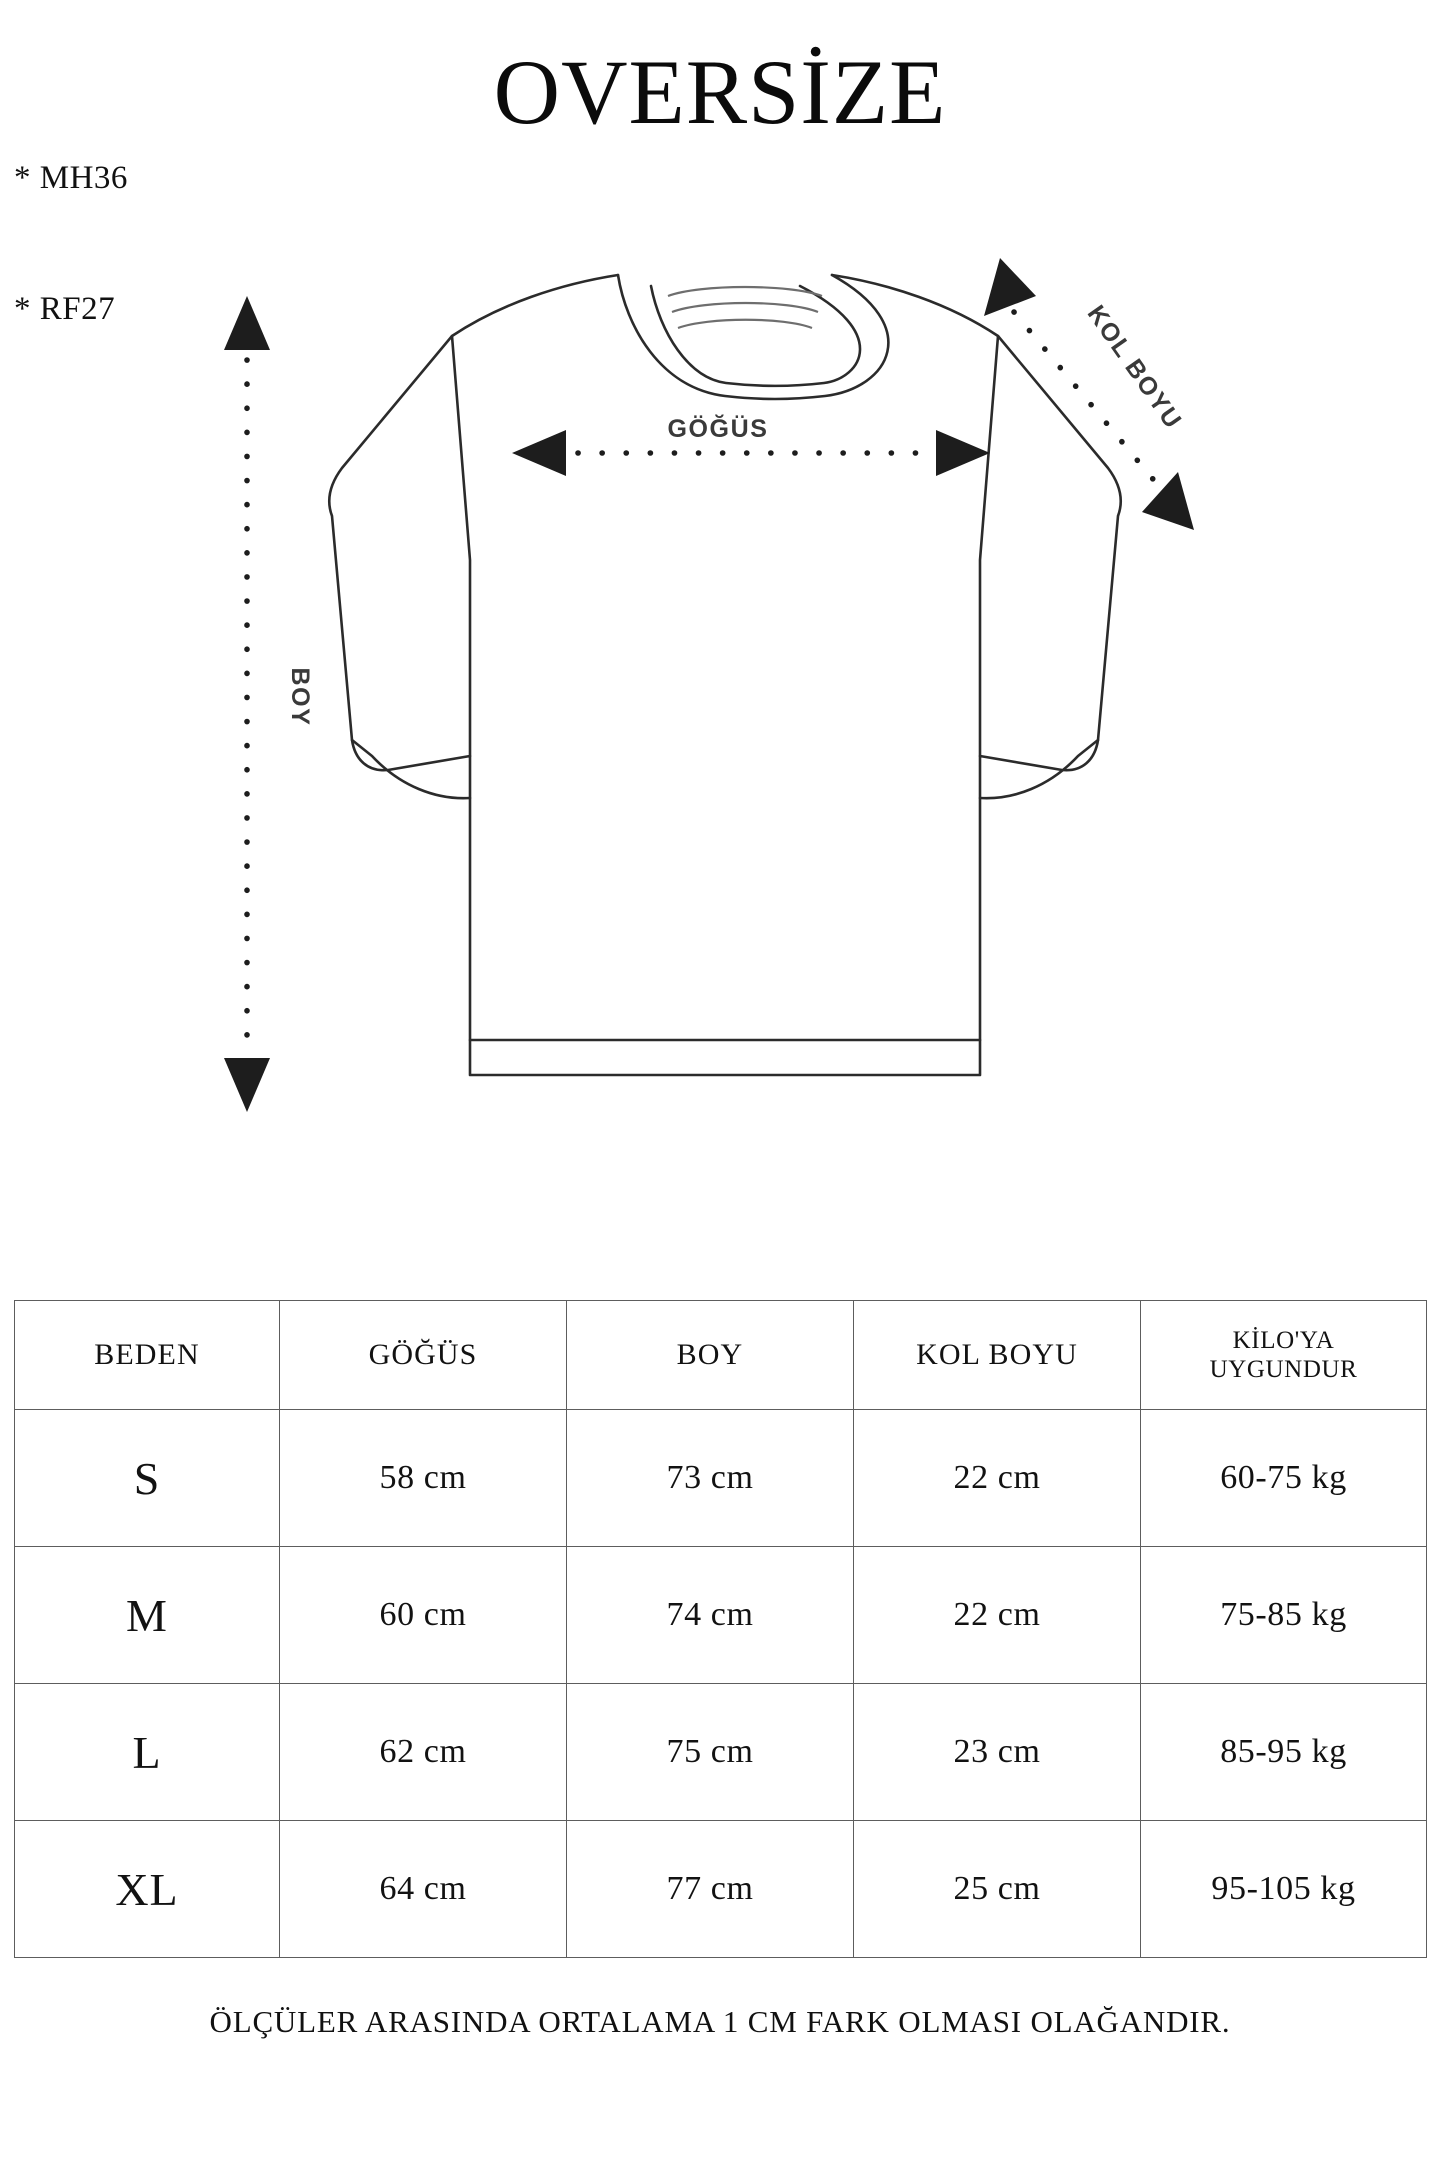  What do you see at coordinates (997, 1889) in the screenshot?
I see `cell-kol-boyu: 25 cm` at bounding box center [997, 1889].